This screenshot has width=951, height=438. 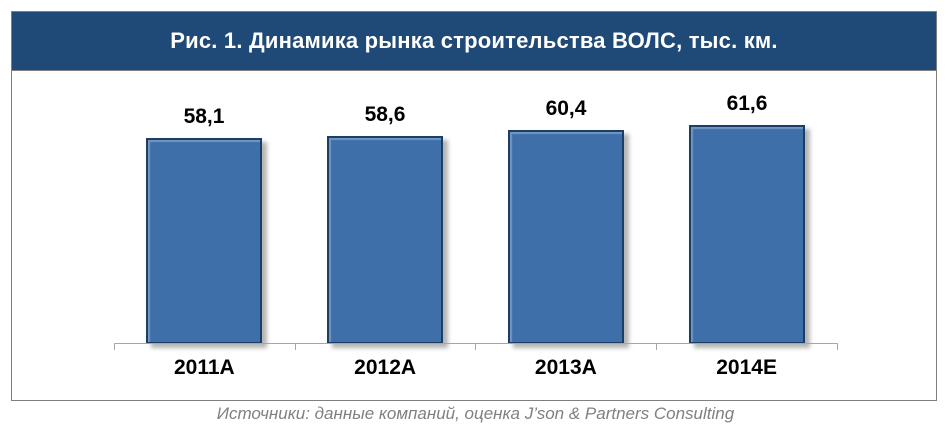 What do you see at coordinates (747, 103) in the screenshot?
I see `data-label-2014: 61,6` at bounding box center [747, 103].